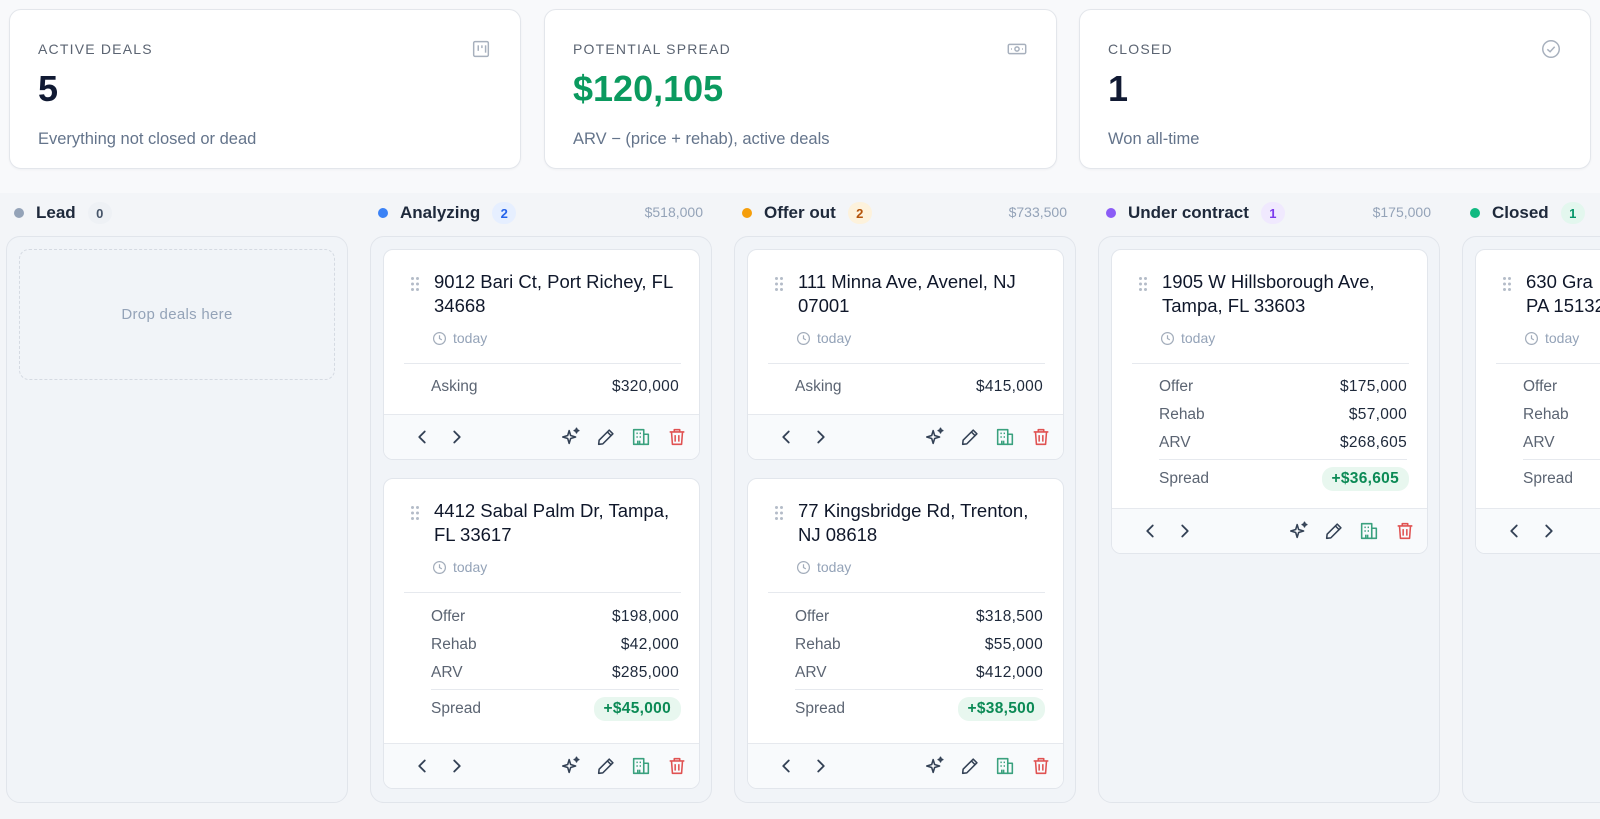 The width and height of the screenshot is (1600, 819). What do you see at coordinates (1017, 49) in the screenshot?
I see `cash-icon` at bounding box center [1017, 49].